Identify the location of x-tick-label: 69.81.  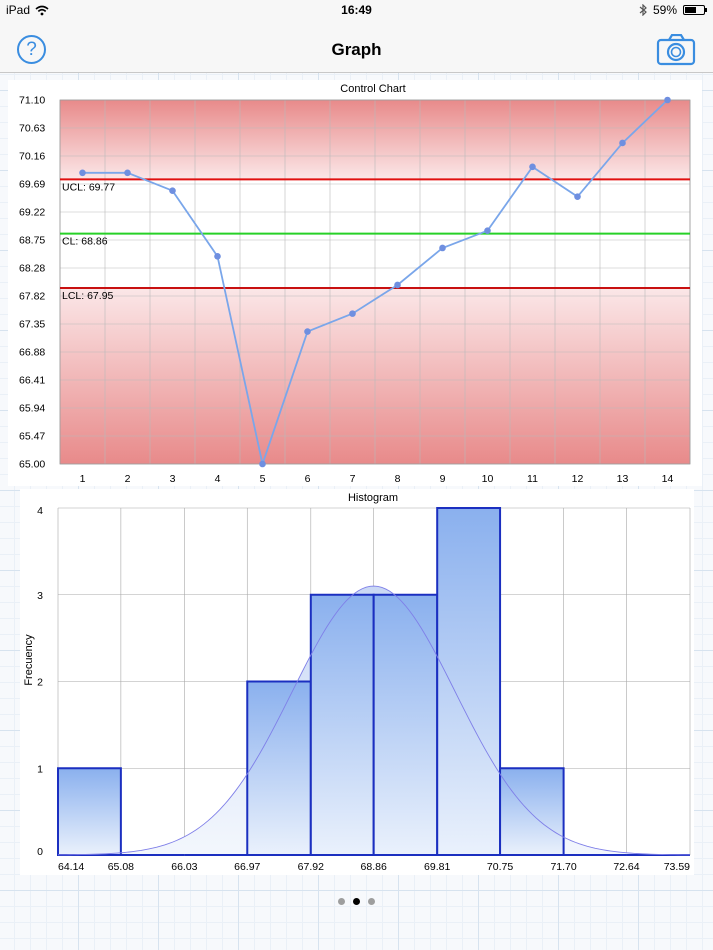
(437, 867).